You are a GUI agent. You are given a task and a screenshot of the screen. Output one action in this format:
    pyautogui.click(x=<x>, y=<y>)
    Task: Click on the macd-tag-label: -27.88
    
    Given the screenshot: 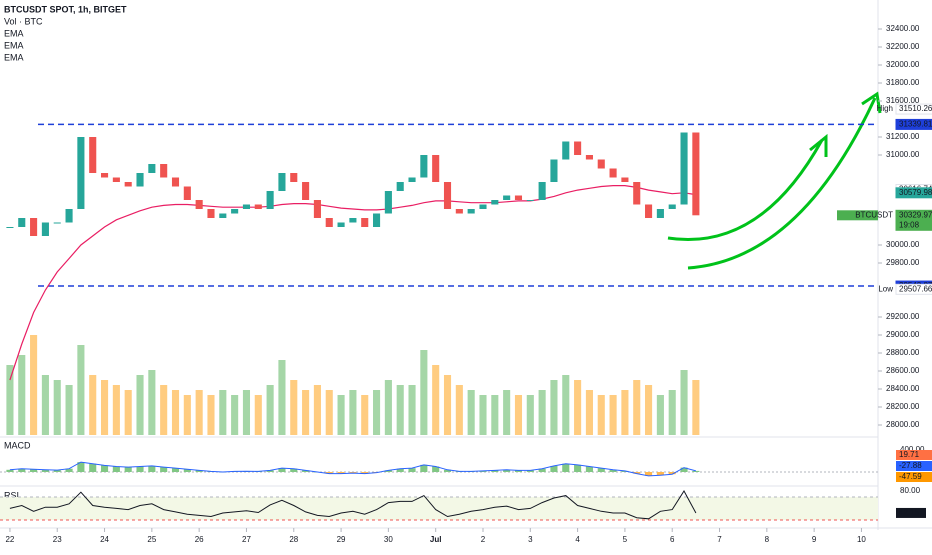 What is the action you would take?
    pyautogui.click(x=910, y=465)
    